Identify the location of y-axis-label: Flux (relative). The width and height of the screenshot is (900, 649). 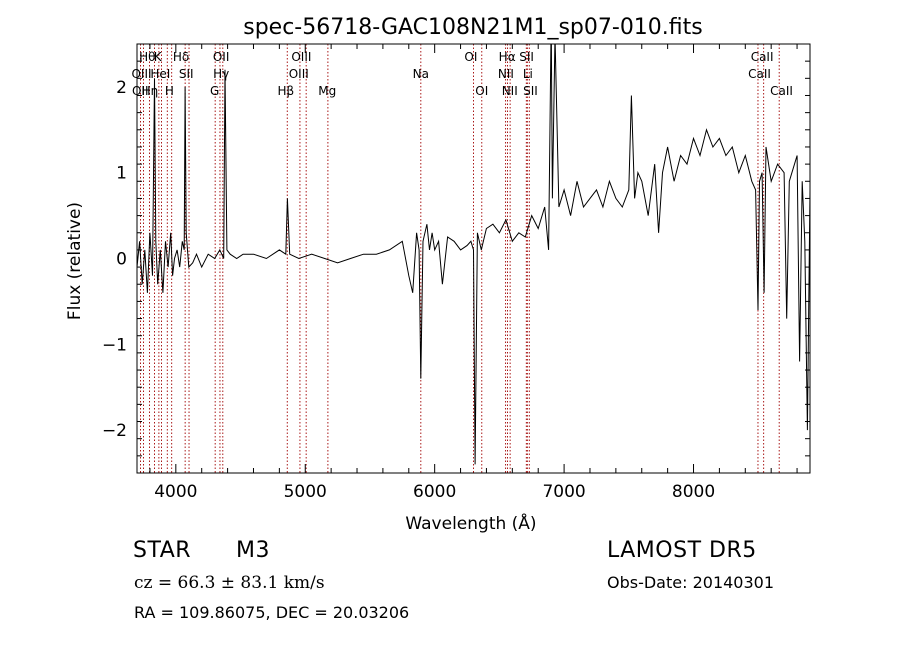
(75, 261).